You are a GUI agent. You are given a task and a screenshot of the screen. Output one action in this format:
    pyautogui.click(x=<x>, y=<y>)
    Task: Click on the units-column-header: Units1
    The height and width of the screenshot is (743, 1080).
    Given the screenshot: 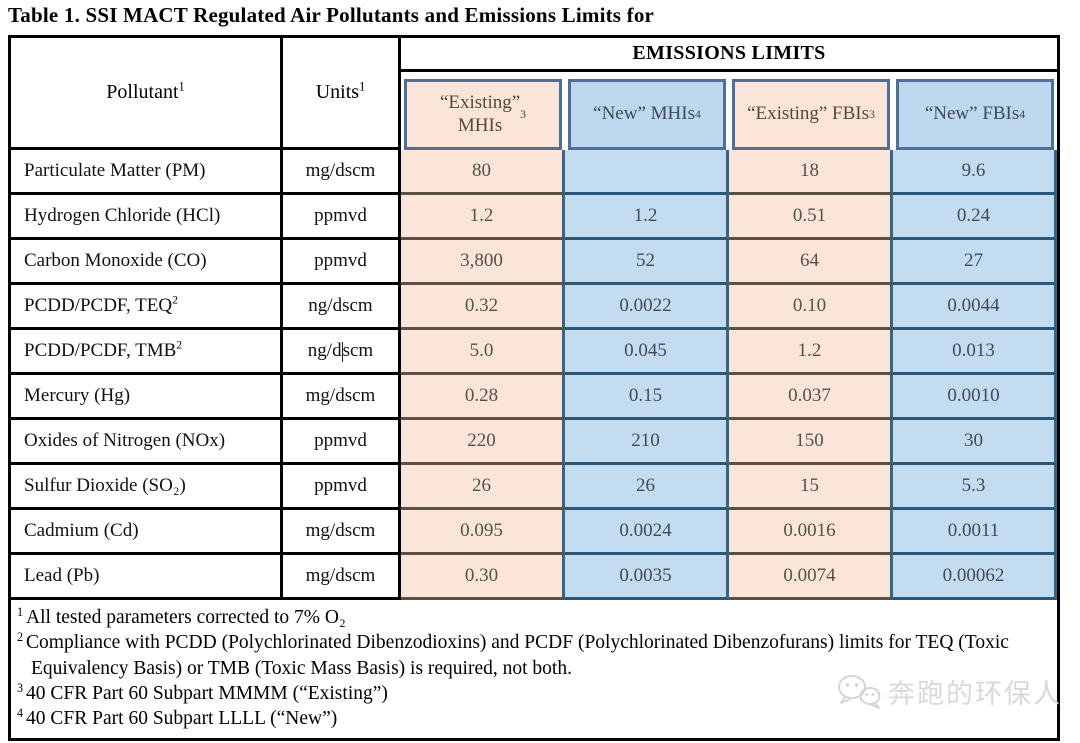 What is the action you would take?
    pyautogui.click(x=342, y=94)
    